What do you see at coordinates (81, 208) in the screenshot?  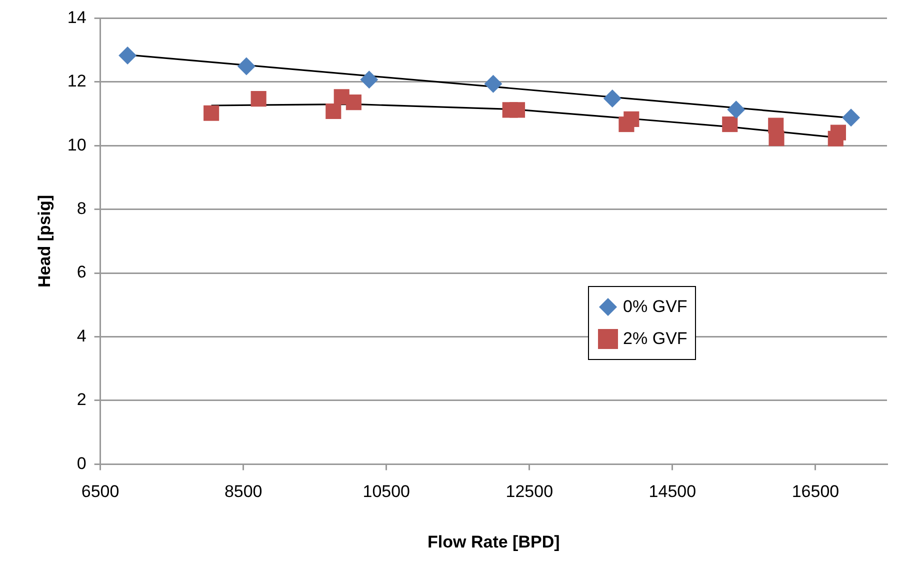 I see `y-tick-label: 8` at bounding box center [81, 208].